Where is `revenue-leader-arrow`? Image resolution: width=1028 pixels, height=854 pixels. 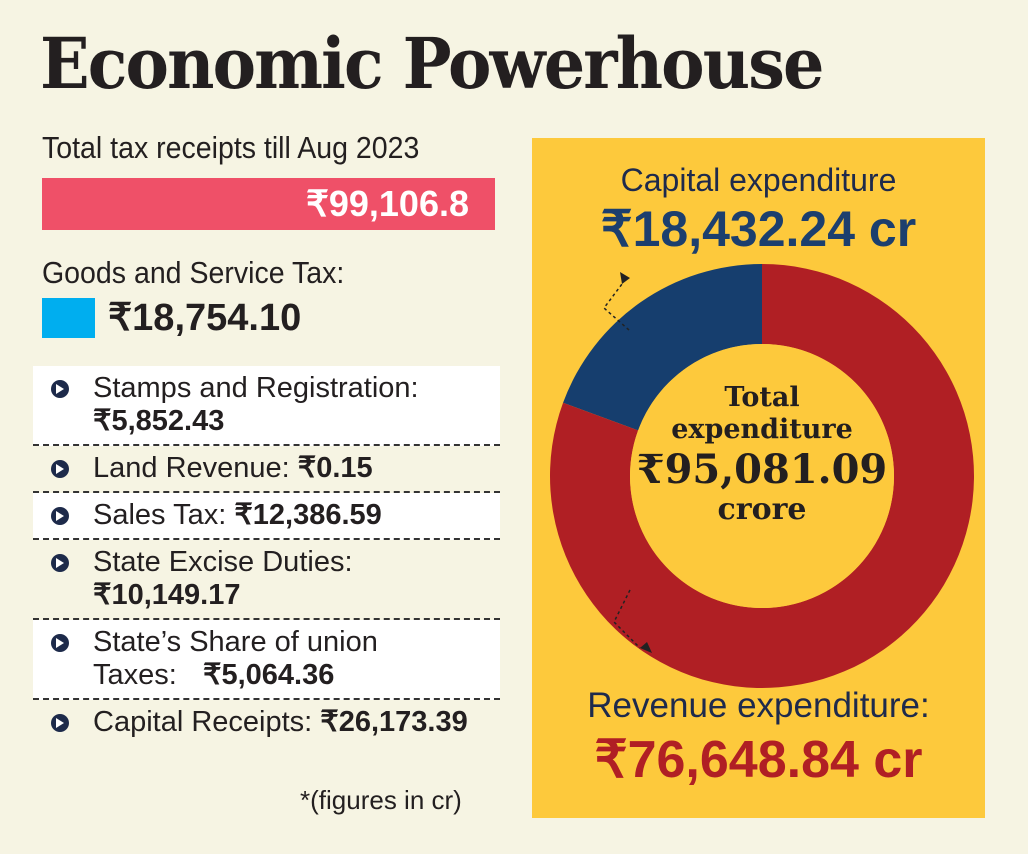 revenue-leader-arrow is located at coordinates (627, 619).